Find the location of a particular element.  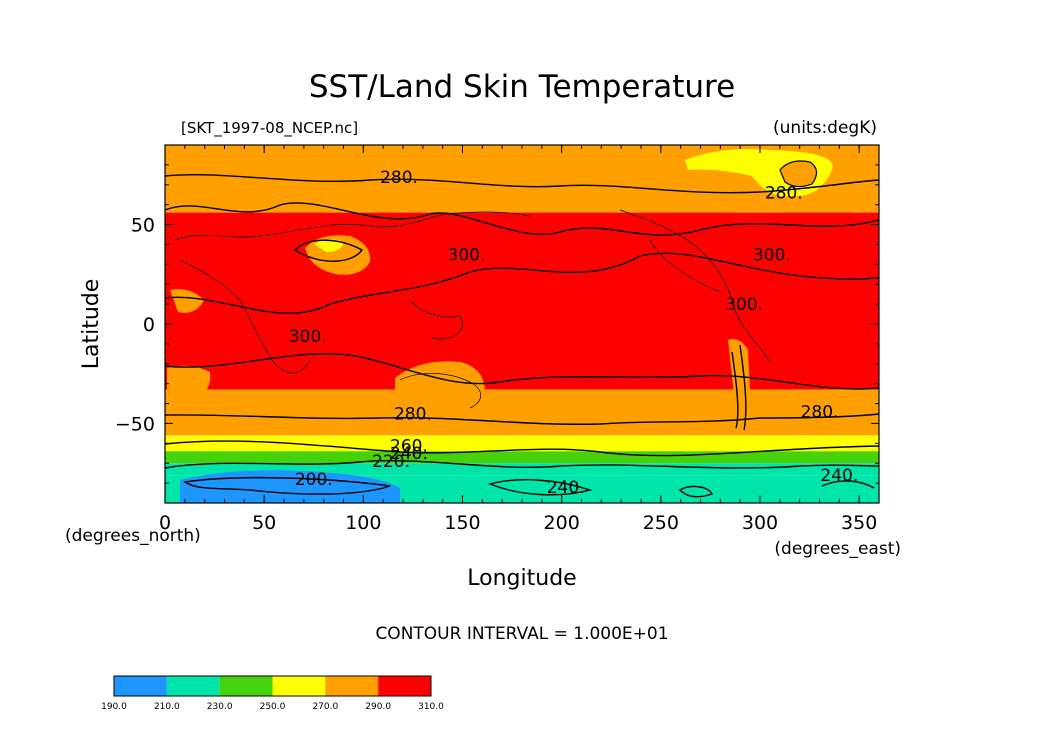

contour-label-8: 260. is located at coordinates (409, 446).